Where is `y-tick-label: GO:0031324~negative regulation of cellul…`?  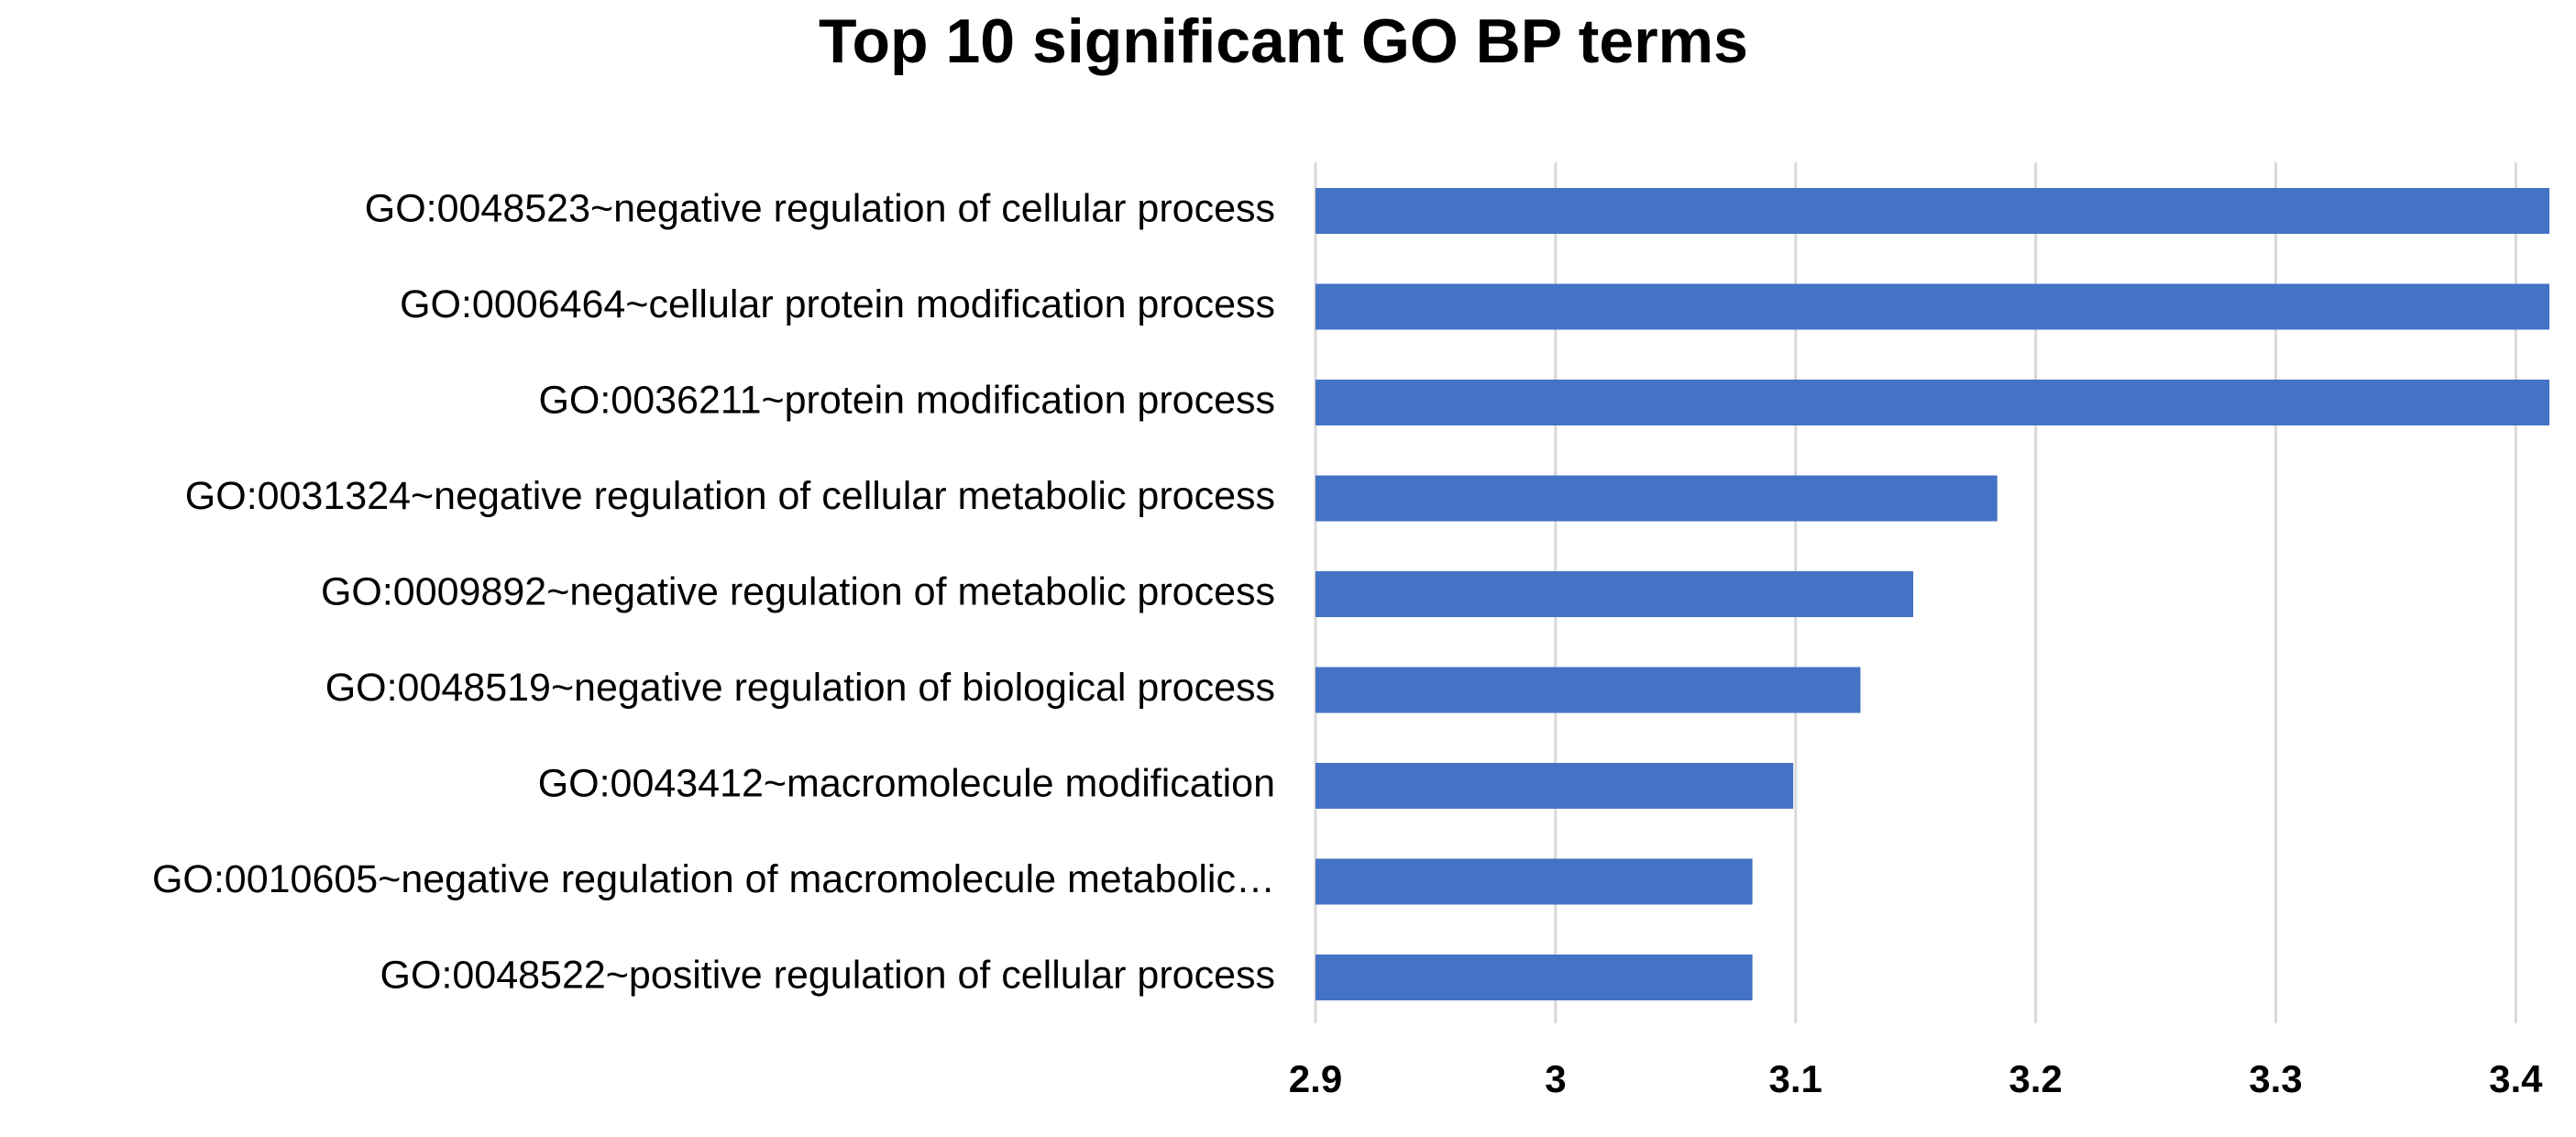
y-tick-label: GO:0031324~negative regulation of cellul… is located at coordinates (730, 496).